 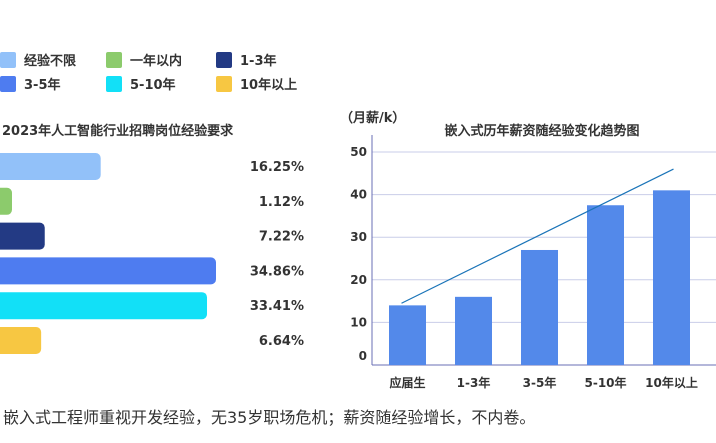 What do you see at coordinates (542, 131) in the screenshot?
I see `right-chart-title: 嵌入式历年薪资随经验变化趋势图` at bounding box center [542, 131].